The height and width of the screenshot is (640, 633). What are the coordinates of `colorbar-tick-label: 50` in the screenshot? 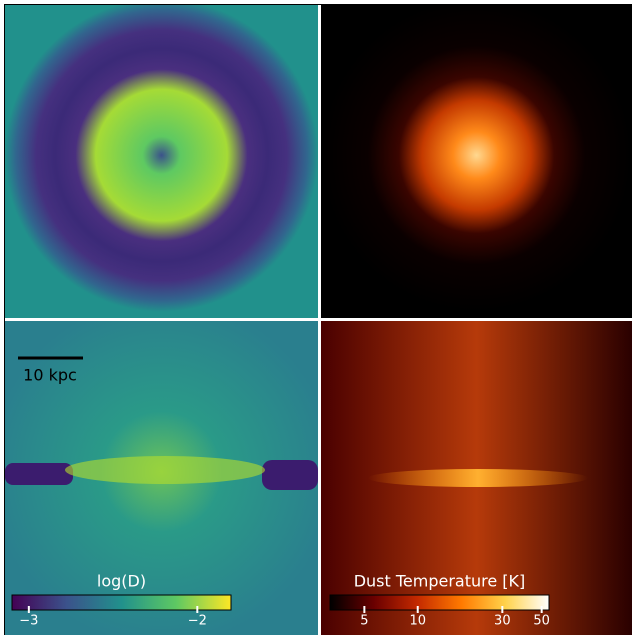 It's located at (541, 621).